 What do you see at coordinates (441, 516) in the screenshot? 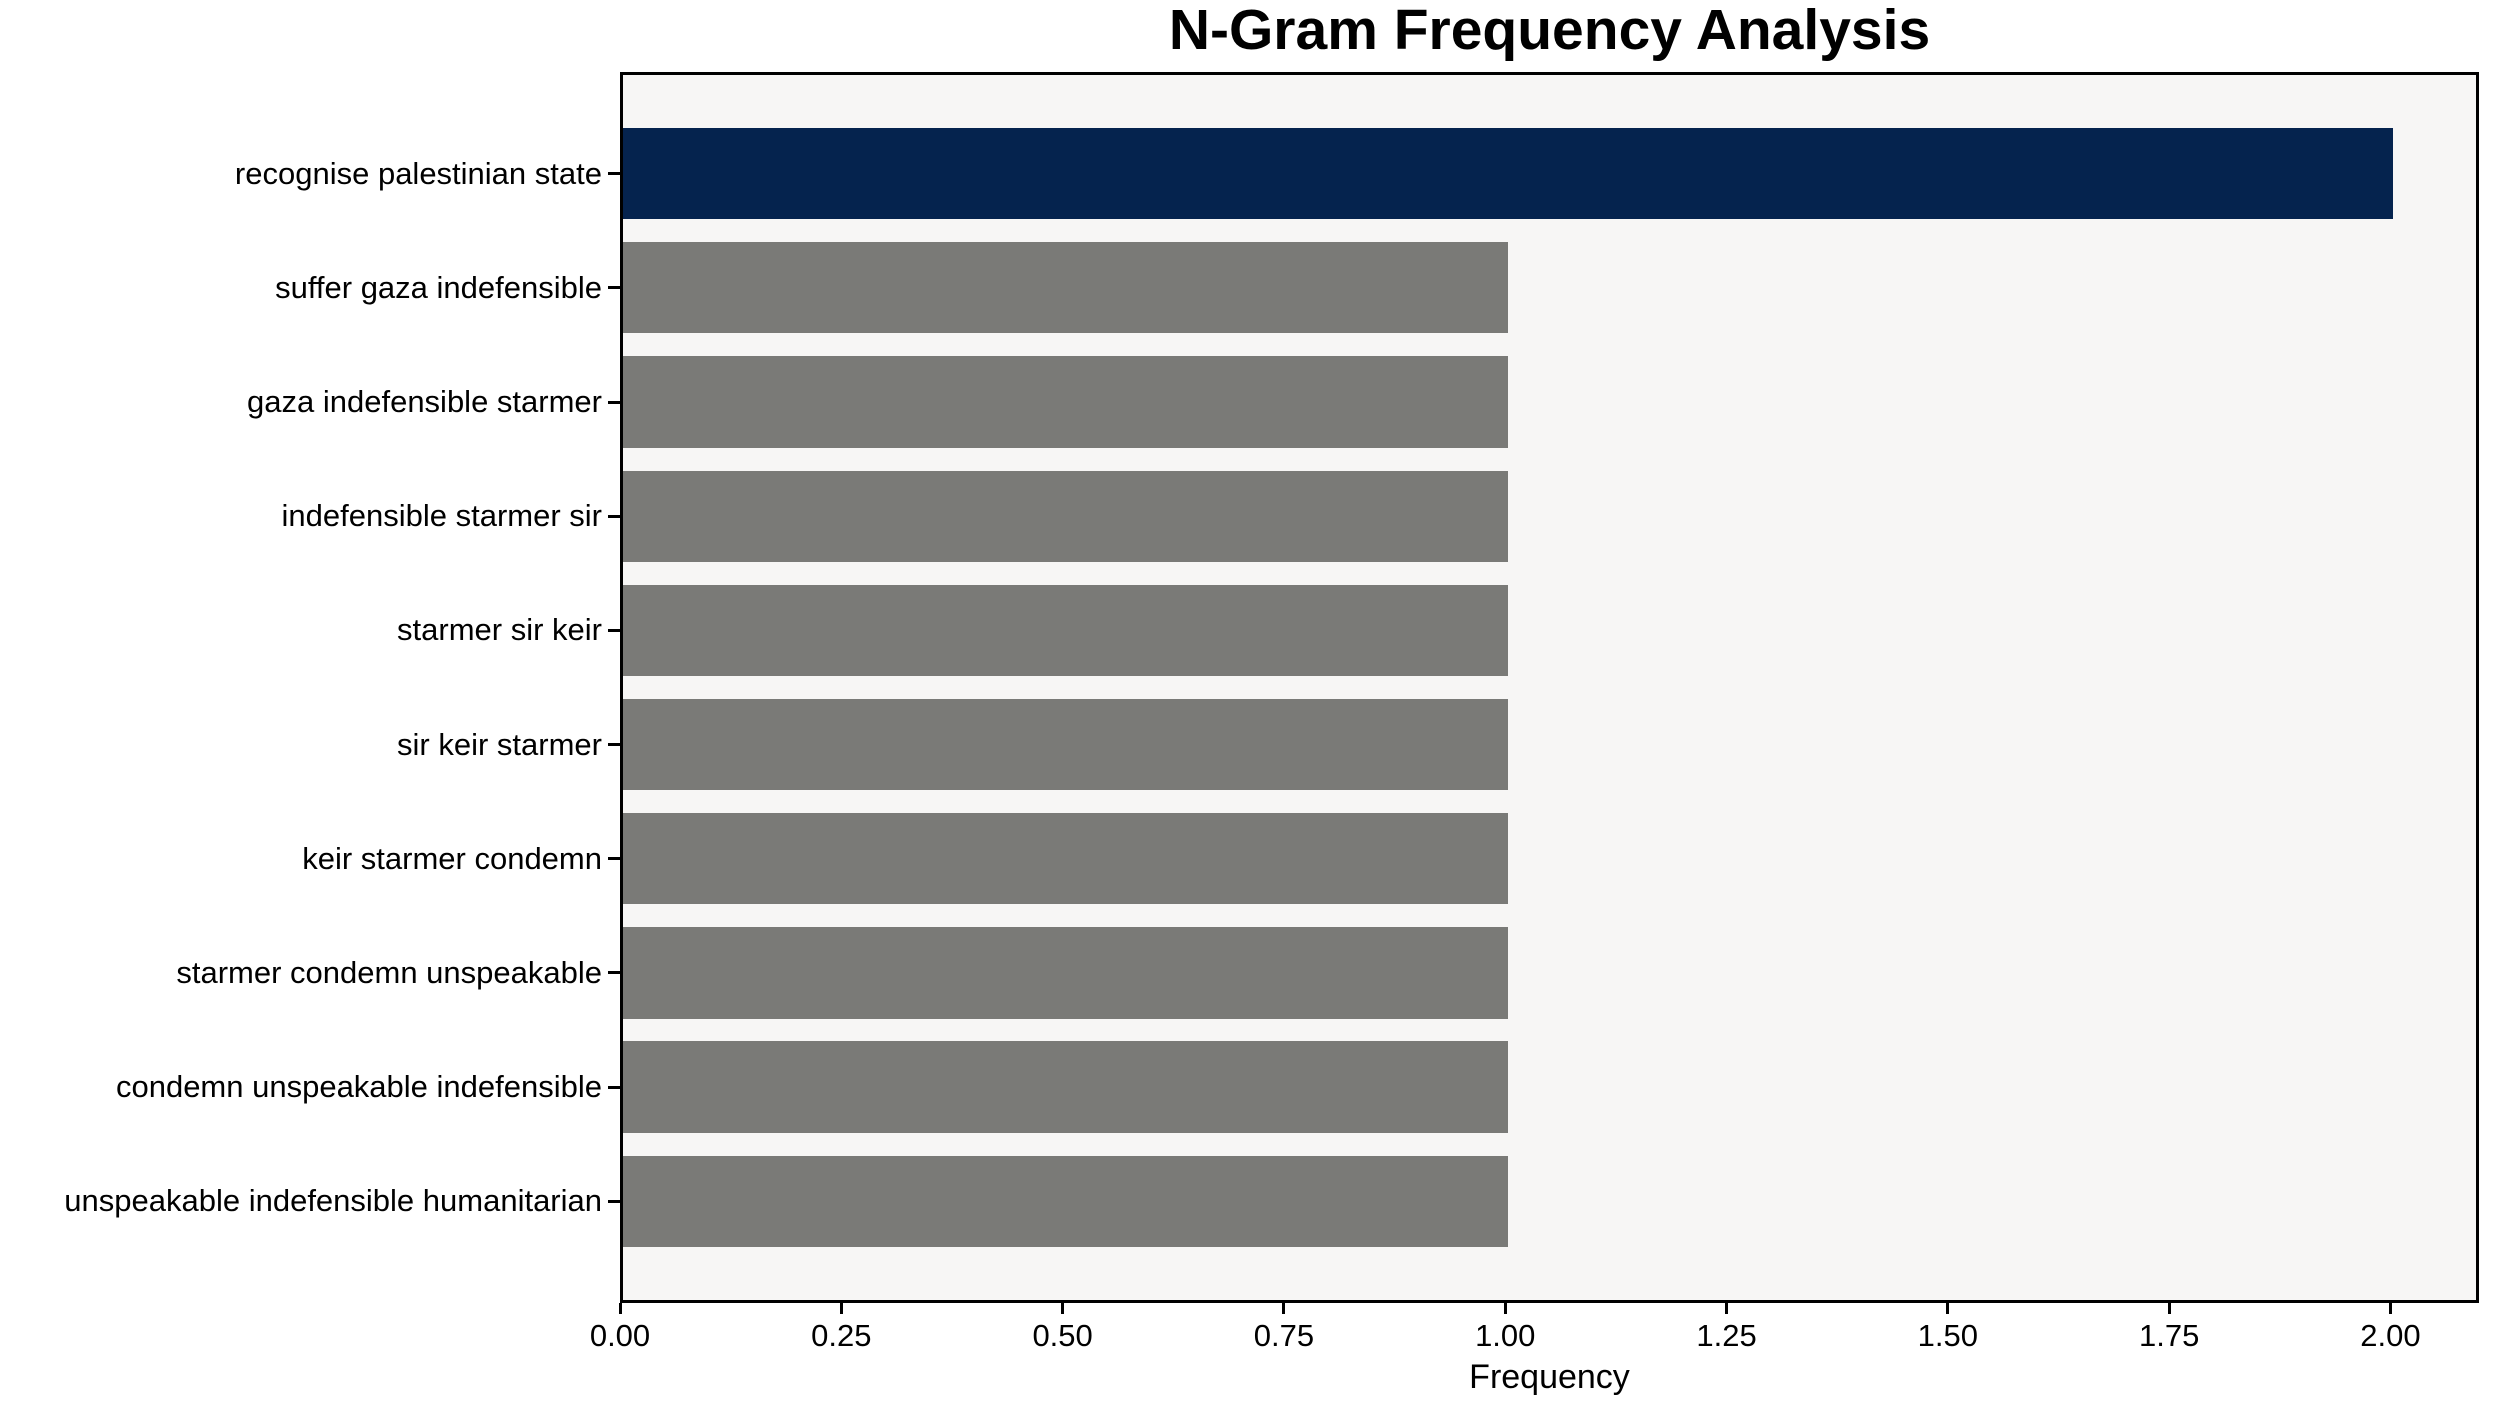
I see `y-axis-label: indefensible starmer sir` at bounding box center [441, 516].